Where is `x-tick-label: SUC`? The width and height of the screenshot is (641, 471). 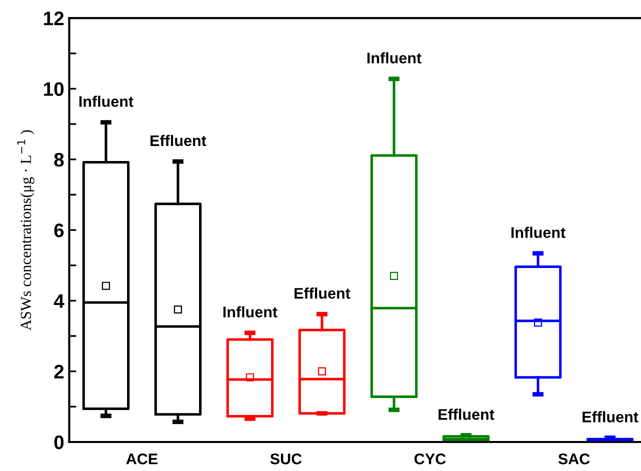 x-tick-label: SUC is located at coordinates (286, 459).